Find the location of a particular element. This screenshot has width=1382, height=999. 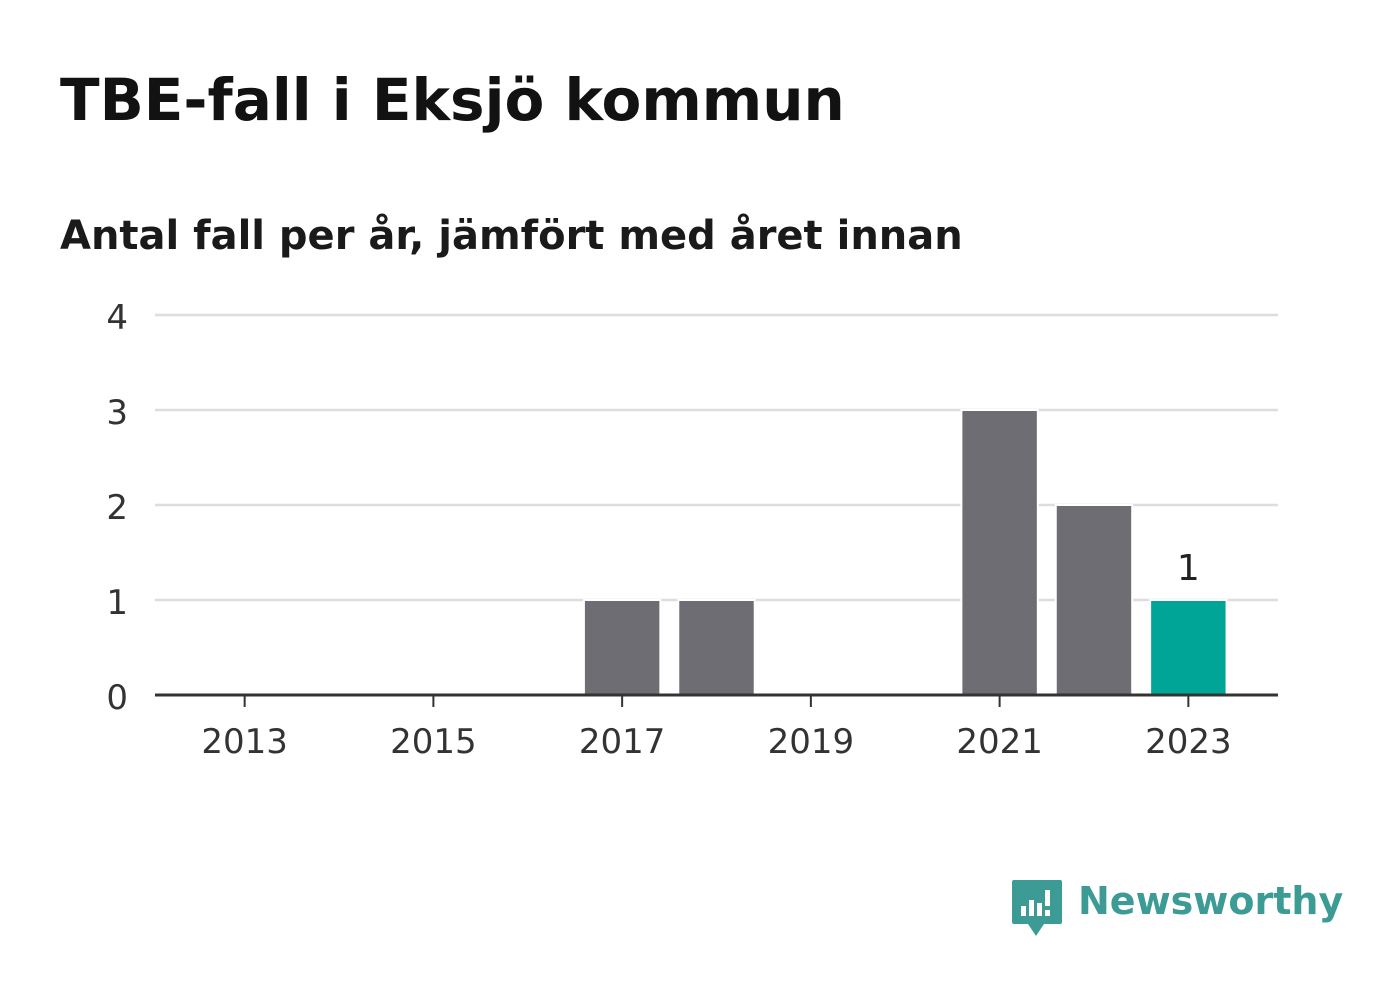

y-tick-label: 3 is located at coordinates (117, 413).